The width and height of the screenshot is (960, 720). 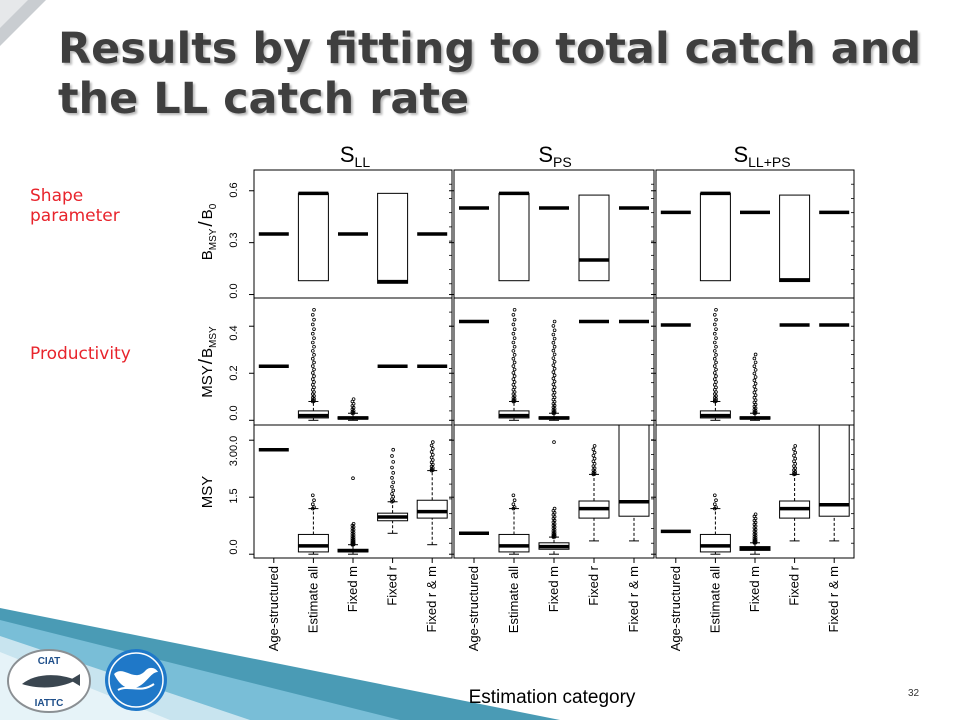 I want to click on ytick-row2-2: 0.4, so click(x=234, y=332).